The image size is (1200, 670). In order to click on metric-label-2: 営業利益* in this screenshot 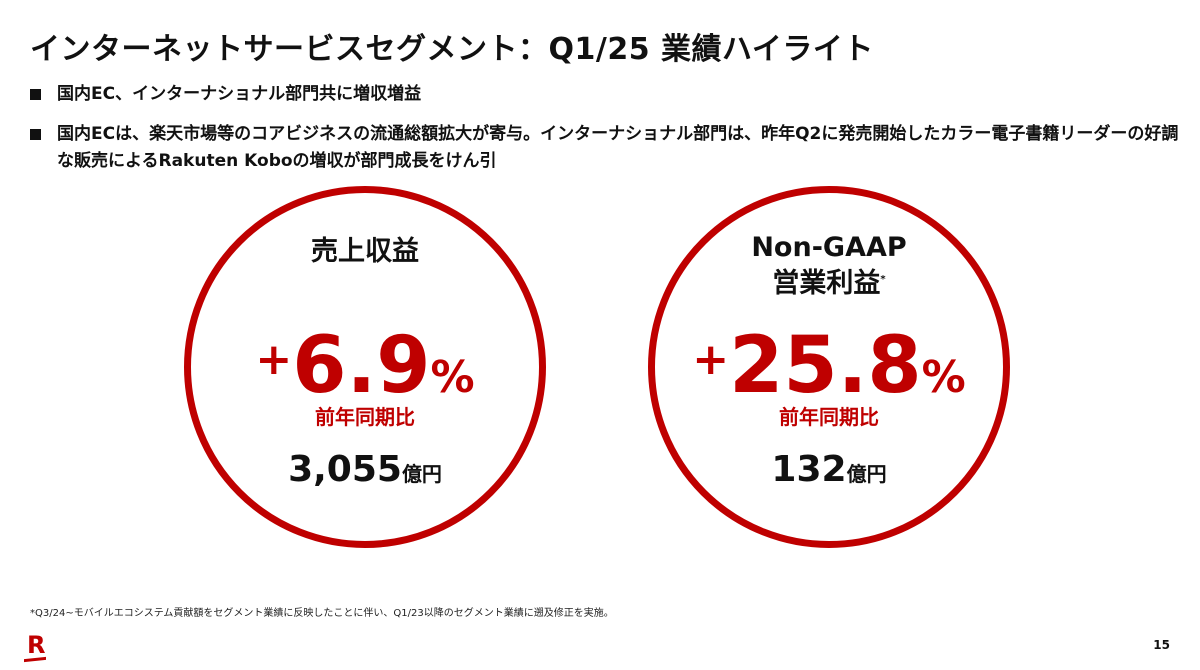, I will do `click(829, 282)`.